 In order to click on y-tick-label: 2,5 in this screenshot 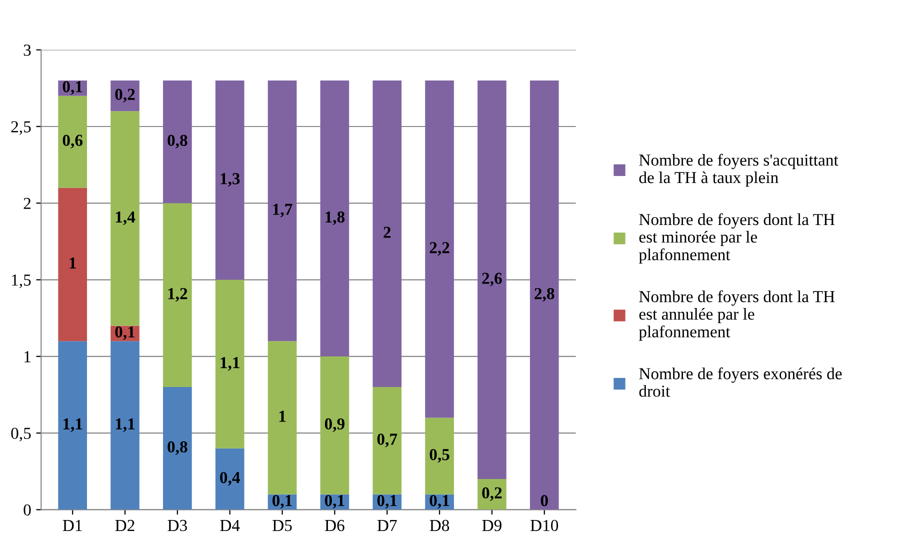, I will do `click(21, 128)`.